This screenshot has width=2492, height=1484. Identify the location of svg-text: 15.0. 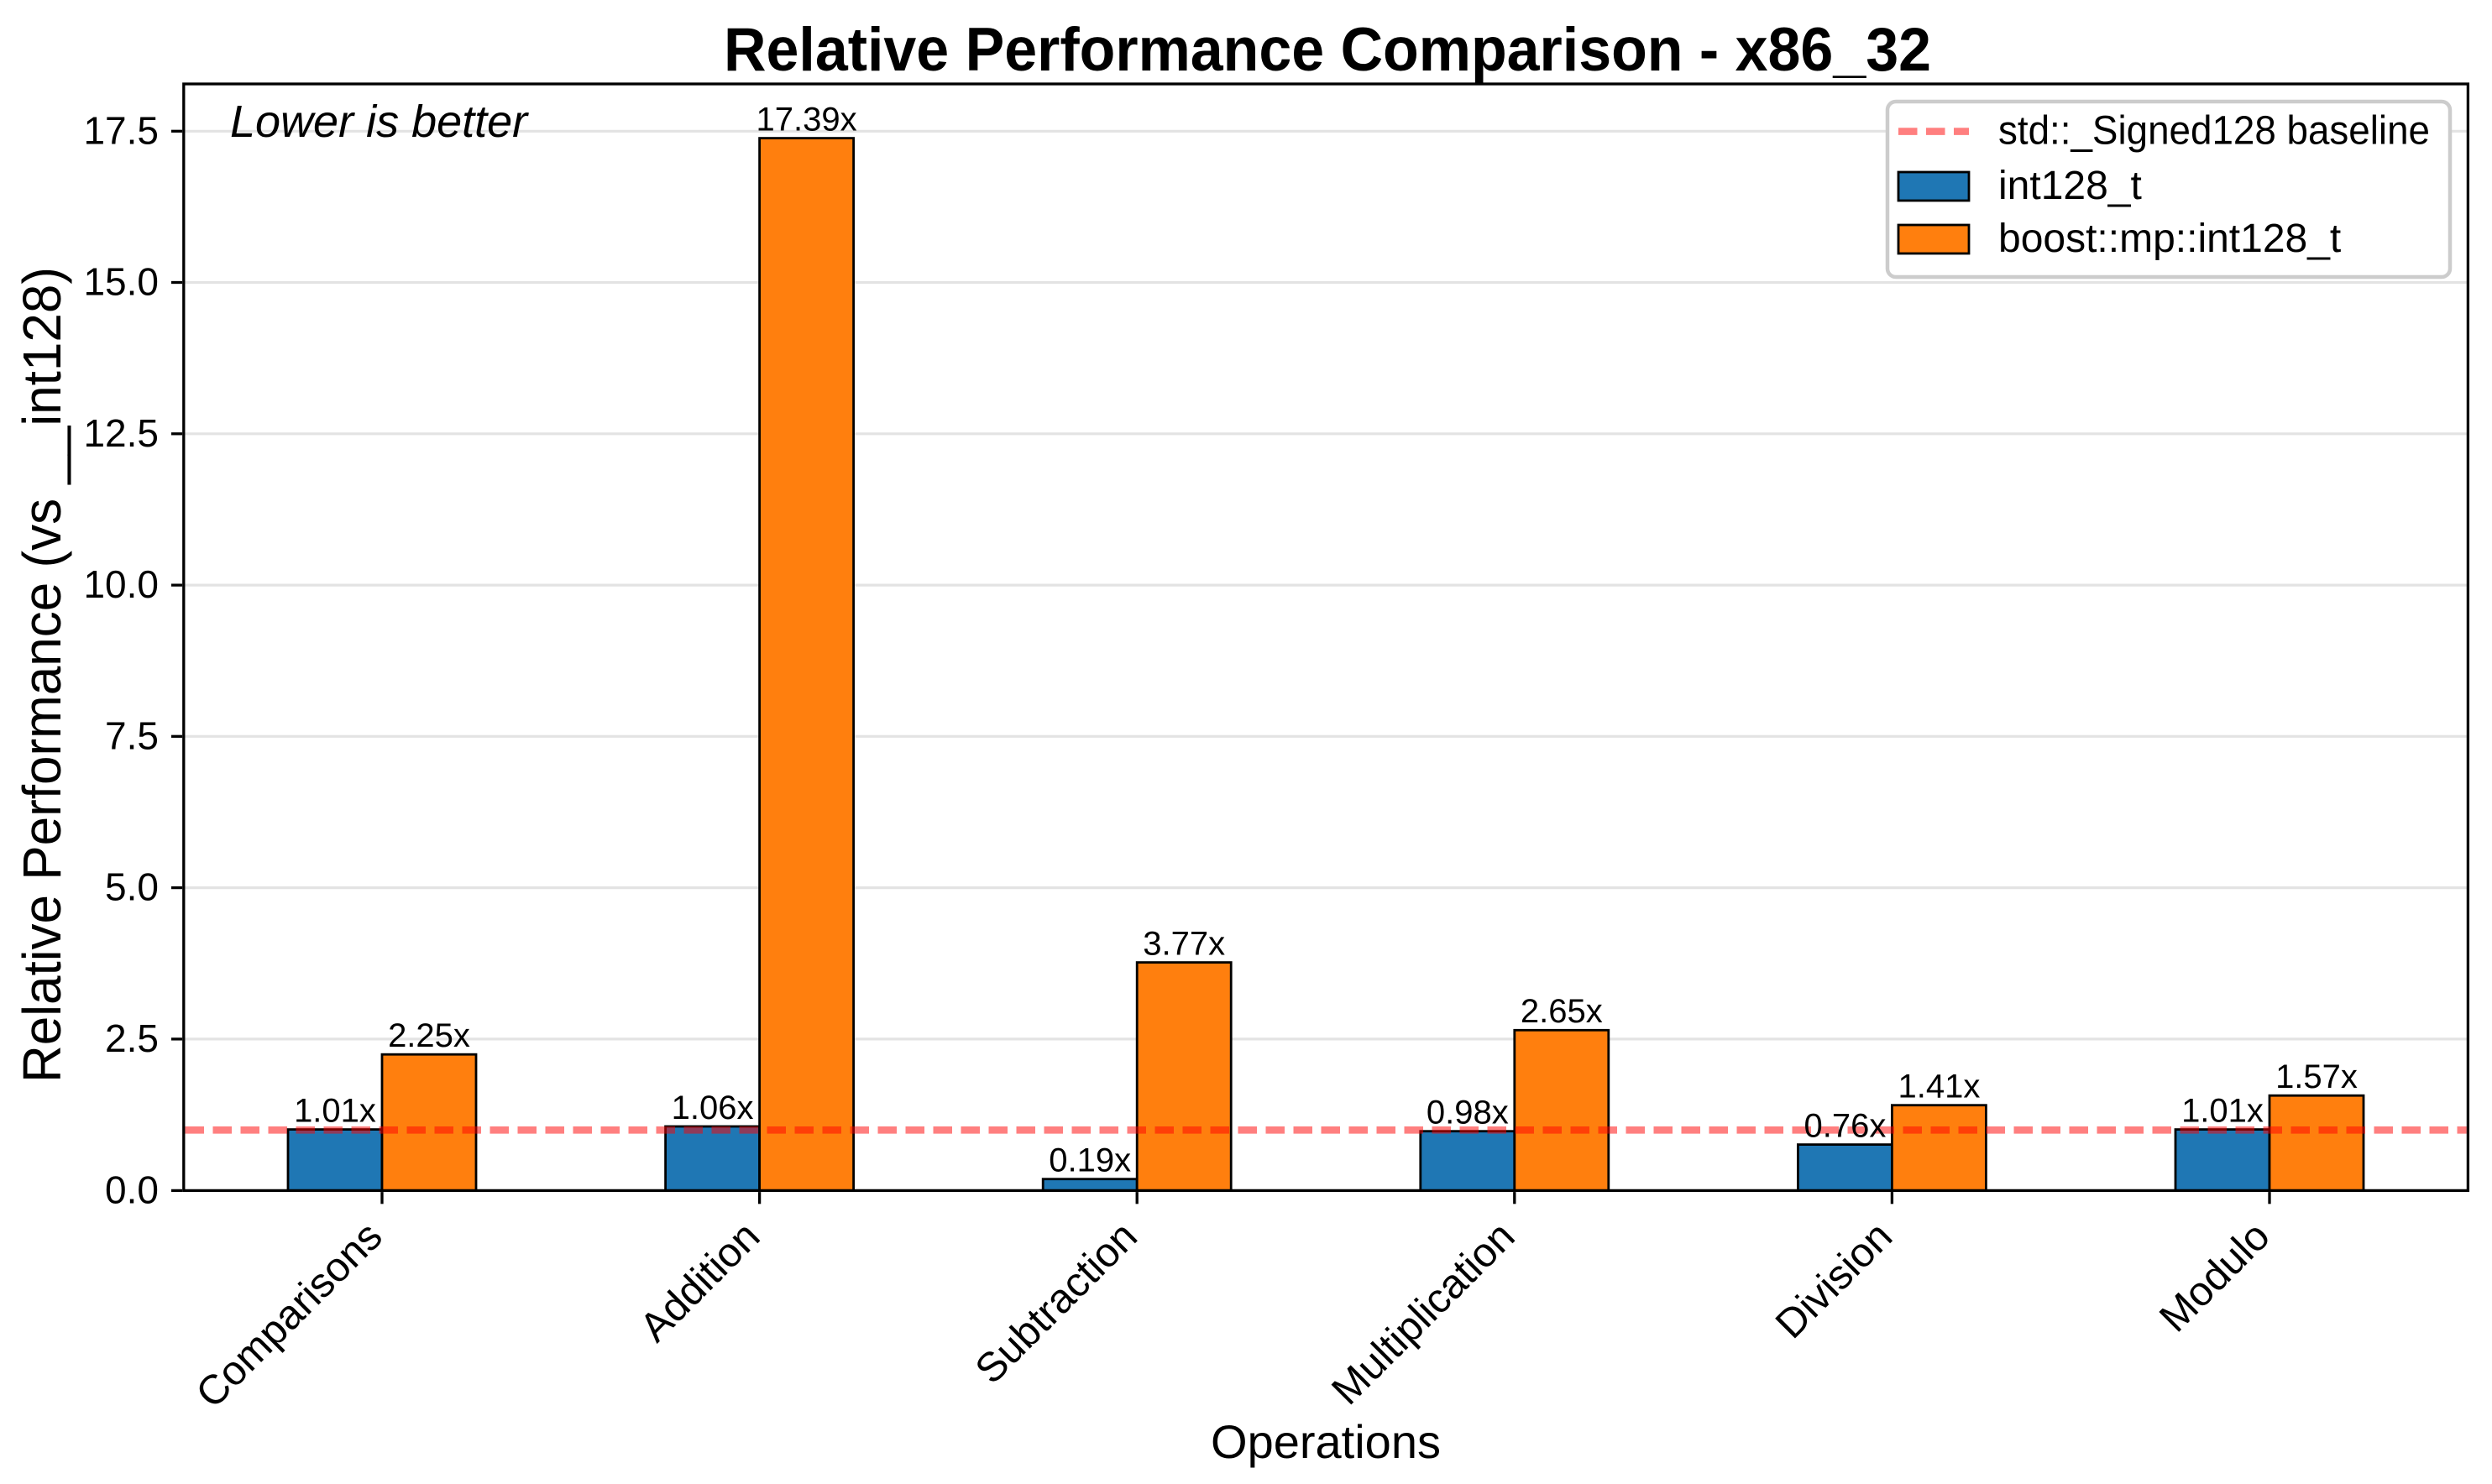
(121, 282).